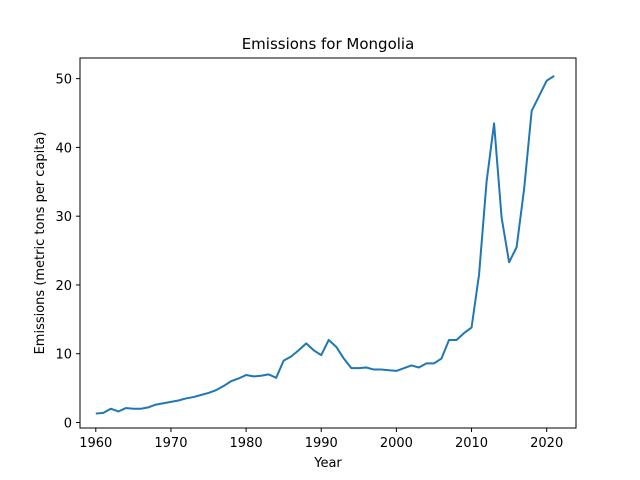  Describe the element at coordinates (63, 80) in the screenshot. I see `y-tick-label: 50` at that location.